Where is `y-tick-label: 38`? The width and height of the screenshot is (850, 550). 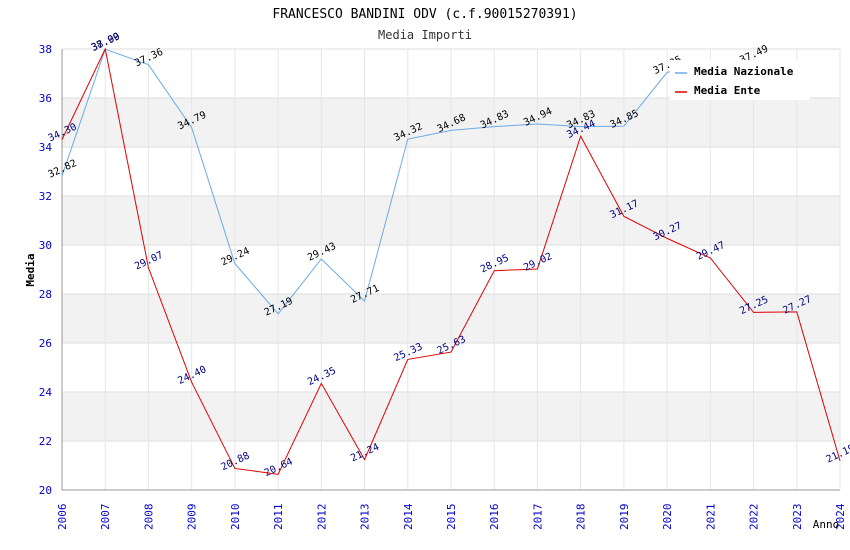 y-tick-label: 38 is located at coordinates (45, 49).